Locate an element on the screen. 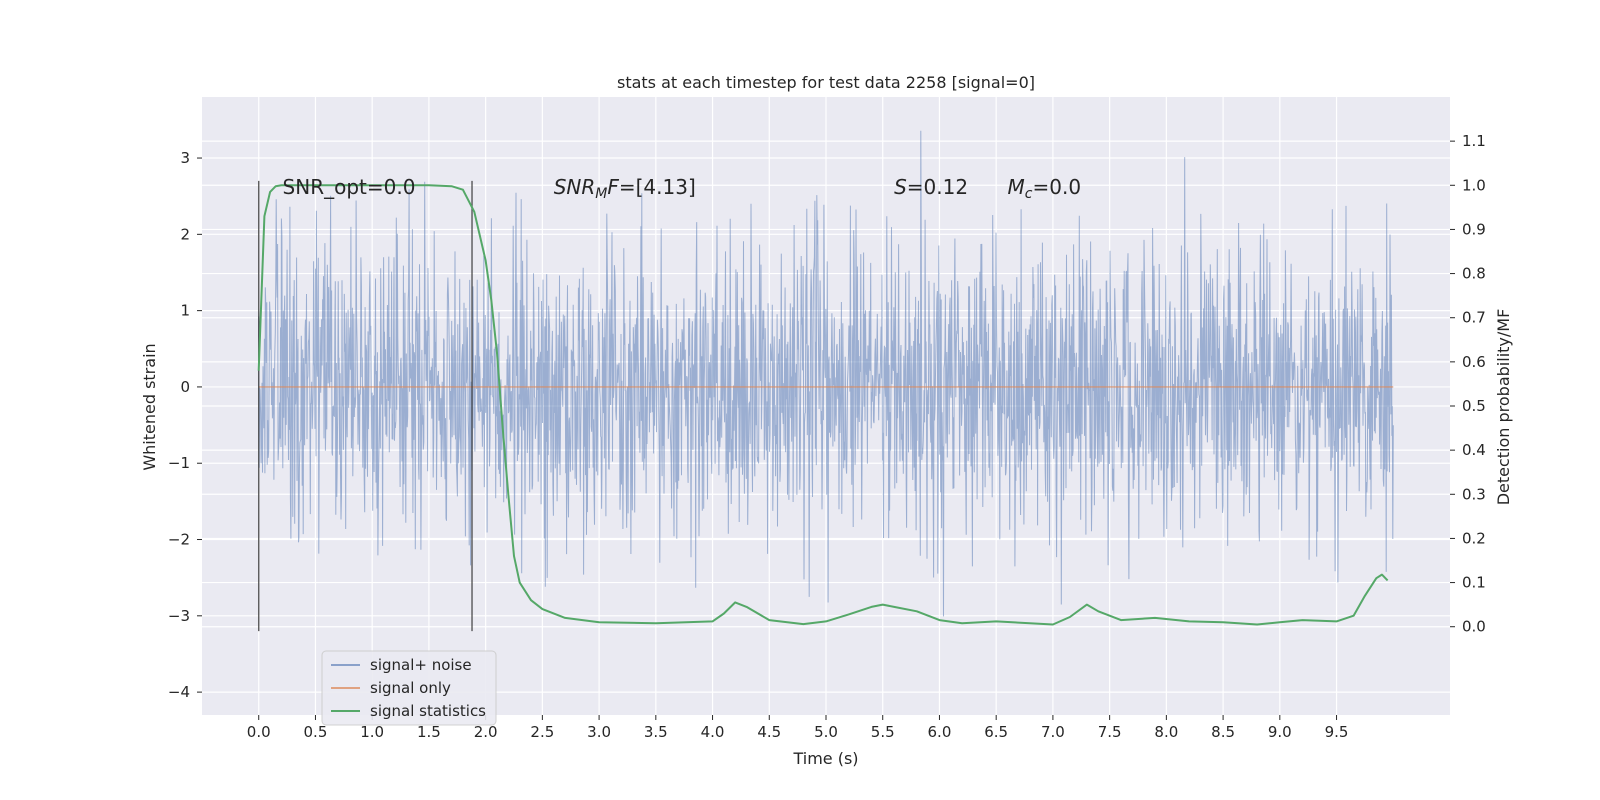 The image size is (1600, 800). y-tick-label: −2 is located at coordinates (179, 540).